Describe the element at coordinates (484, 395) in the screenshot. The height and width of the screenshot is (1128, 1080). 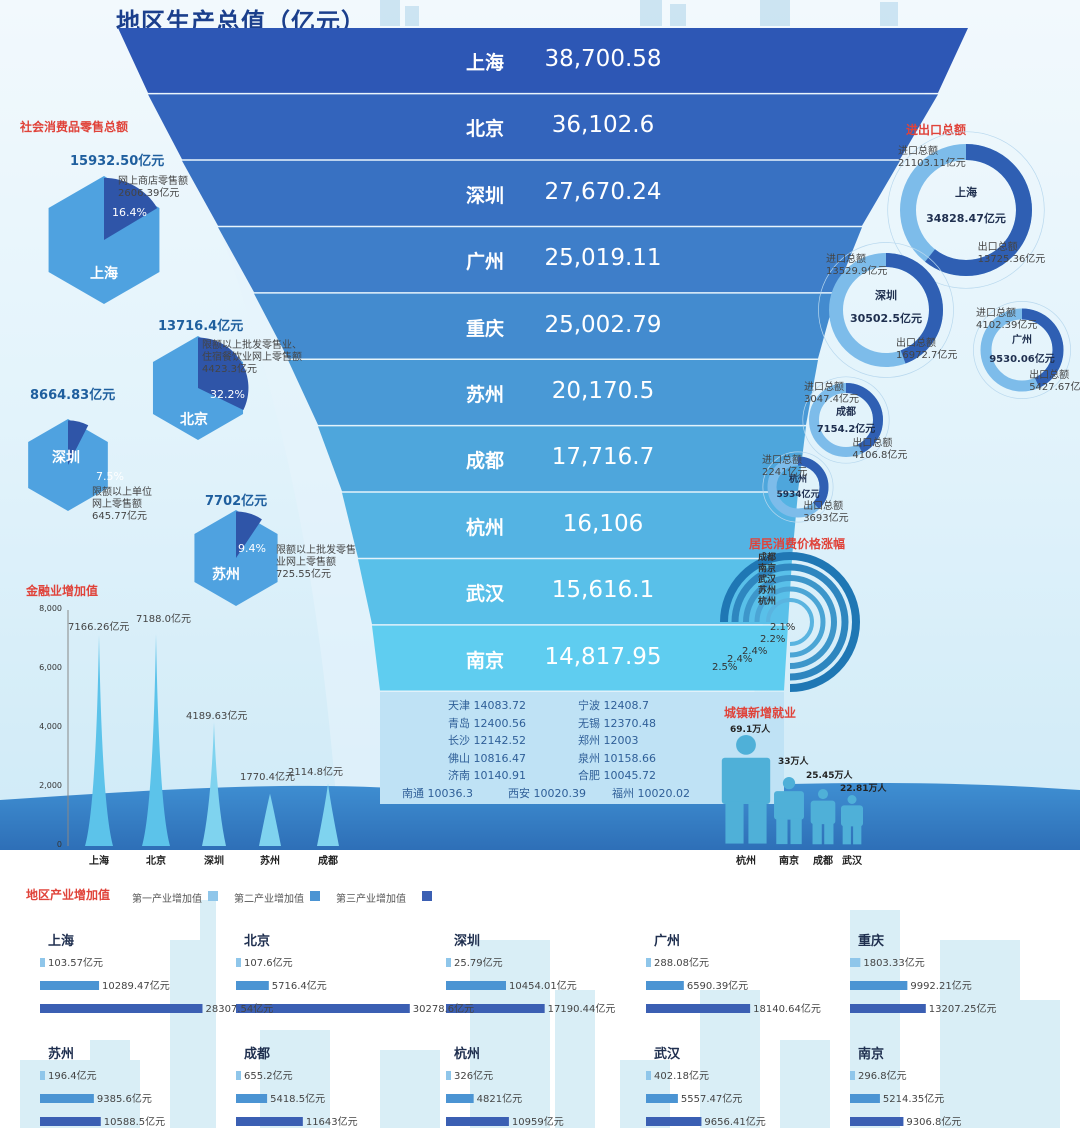
I see `funnel-city: 苏州` at that location.